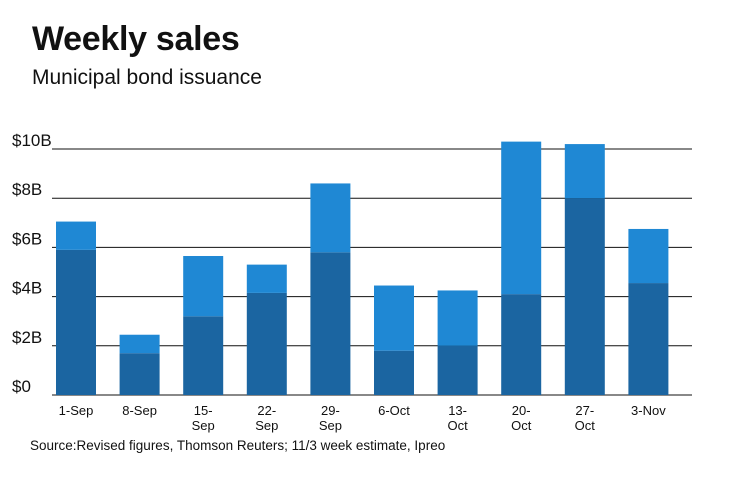 The width and height of the screenshot is (740, 482). What do you see at coordinates (76, 410) in the screenshot?
I see `x-tick-label: 1-Sep` at bounding box center [76, 410].